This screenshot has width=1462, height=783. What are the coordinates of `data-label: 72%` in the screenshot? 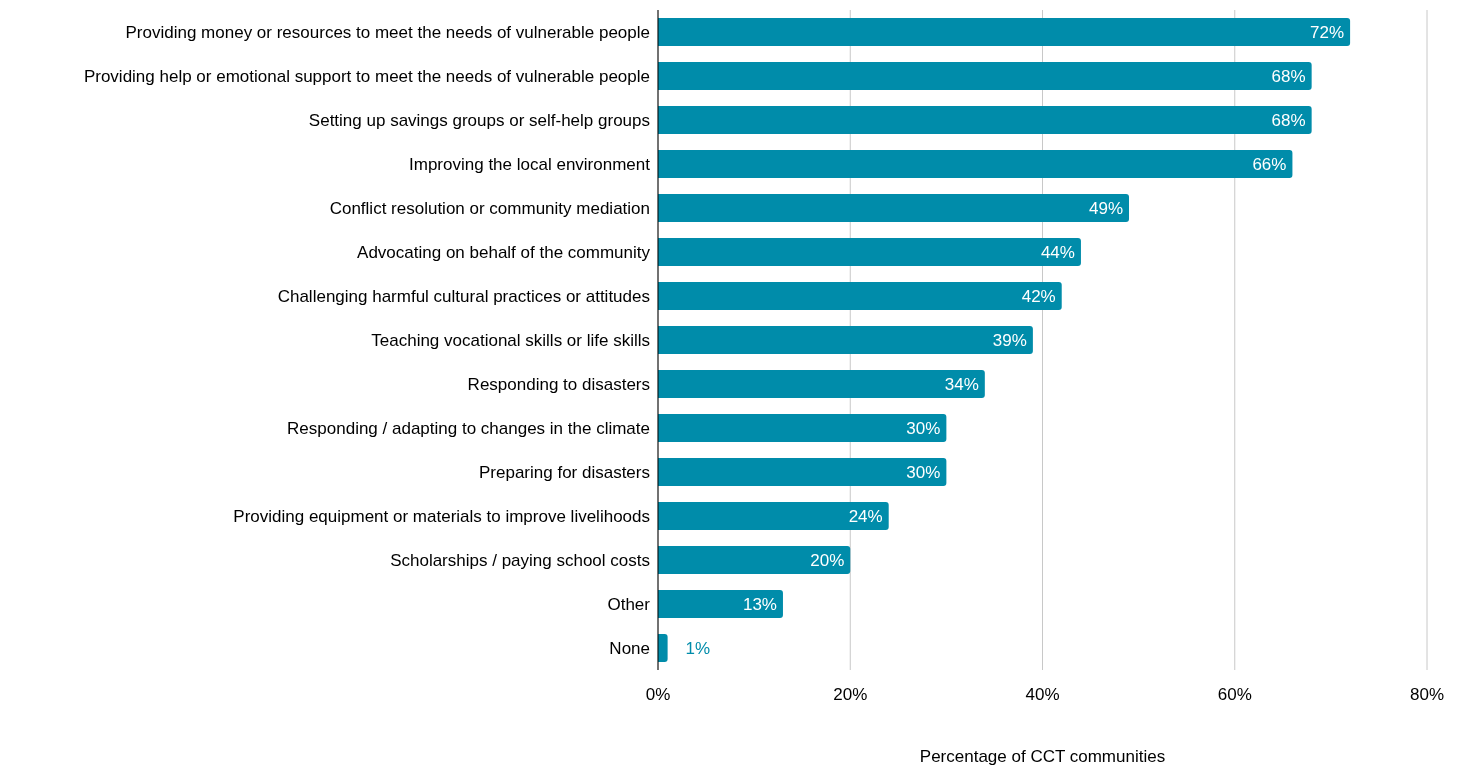 It's located at (1327, 32).